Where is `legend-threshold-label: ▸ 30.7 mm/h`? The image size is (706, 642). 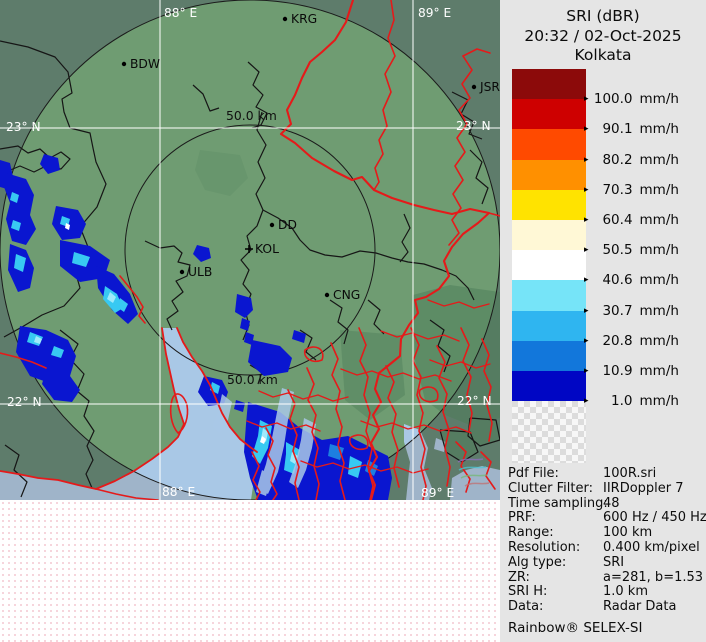
legend-threshold-label: ▸ 30.7 mm/h is located at coordinates (644, 310).